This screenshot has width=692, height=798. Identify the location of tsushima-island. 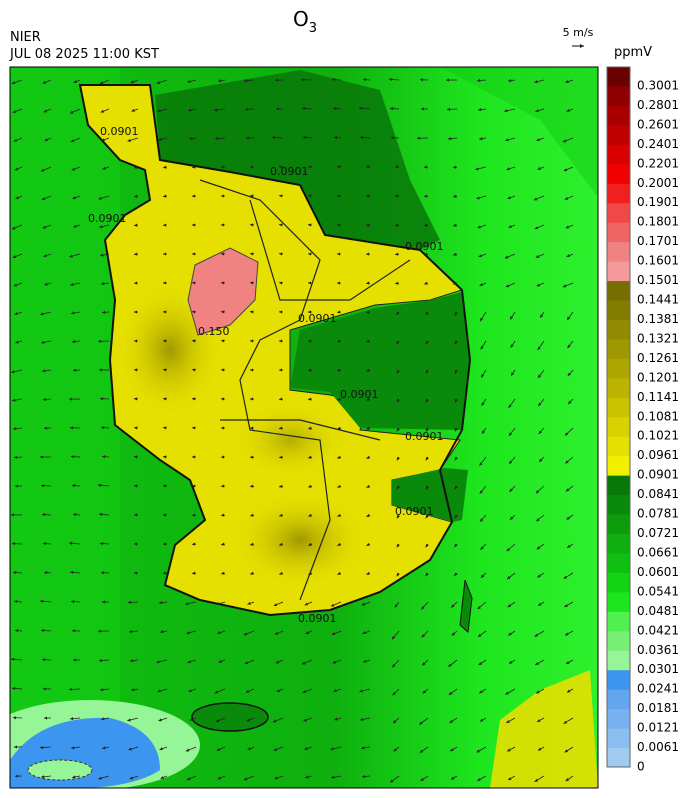
(466, 606).